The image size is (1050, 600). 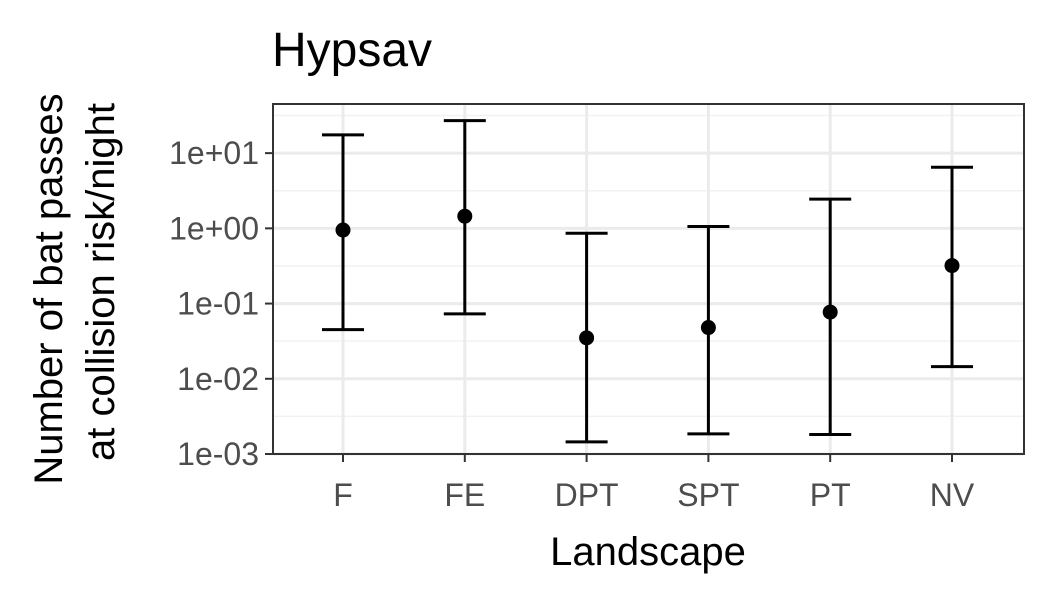 I want to click on y-axis: 1e-03 1e-02 1e-01 1e+00 1e+01, so click(x=221, y=303).